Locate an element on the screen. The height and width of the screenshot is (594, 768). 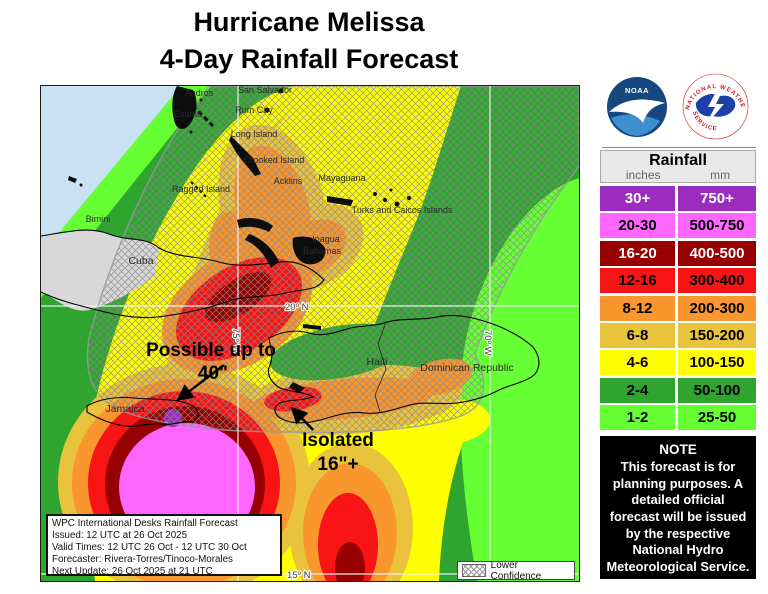
jamaica-coastline is located at coordinates (142, 411).